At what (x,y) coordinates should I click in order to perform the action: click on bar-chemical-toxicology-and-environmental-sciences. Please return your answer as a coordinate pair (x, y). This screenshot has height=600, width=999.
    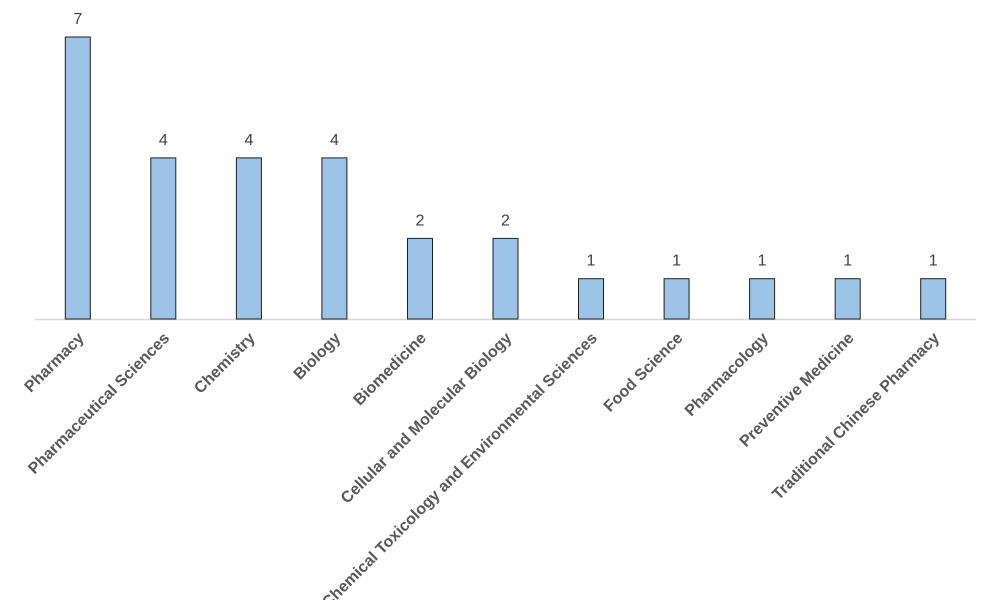
    Looking at the image, I should click on (591, 299).